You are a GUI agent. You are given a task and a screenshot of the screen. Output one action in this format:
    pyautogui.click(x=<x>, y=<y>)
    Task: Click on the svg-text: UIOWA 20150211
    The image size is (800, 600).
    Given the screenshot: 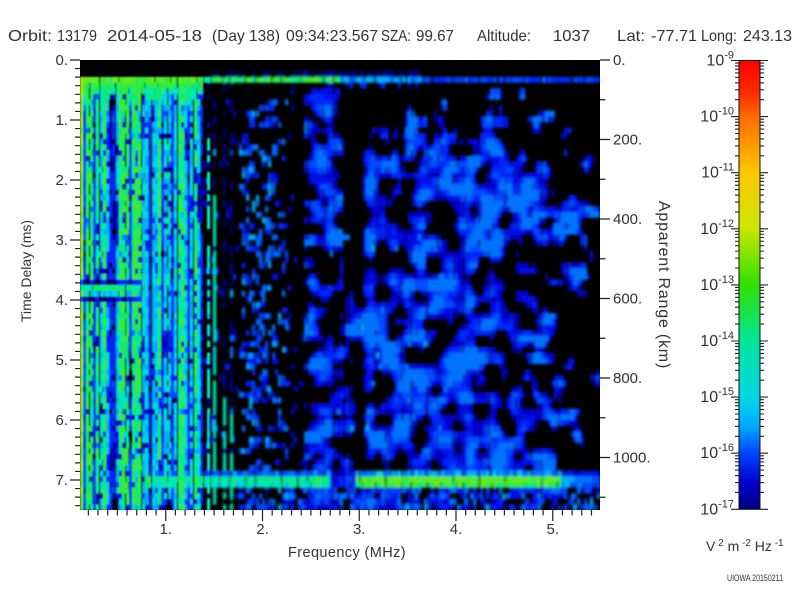 What is the action you would take?
    pyautogui.click(x=755, y=578)
    